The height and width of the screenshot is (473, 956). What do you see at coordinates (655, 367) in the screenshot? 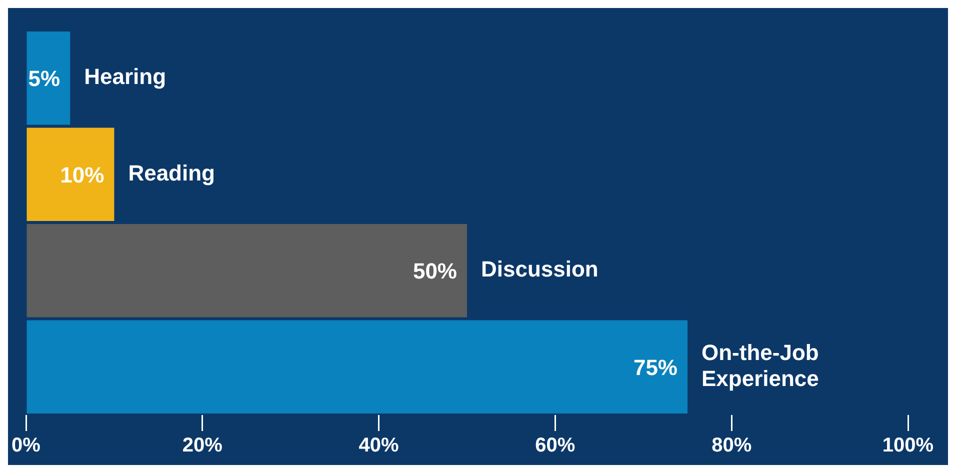
I see `data-label: 75%` at bounding box center [655, 367].